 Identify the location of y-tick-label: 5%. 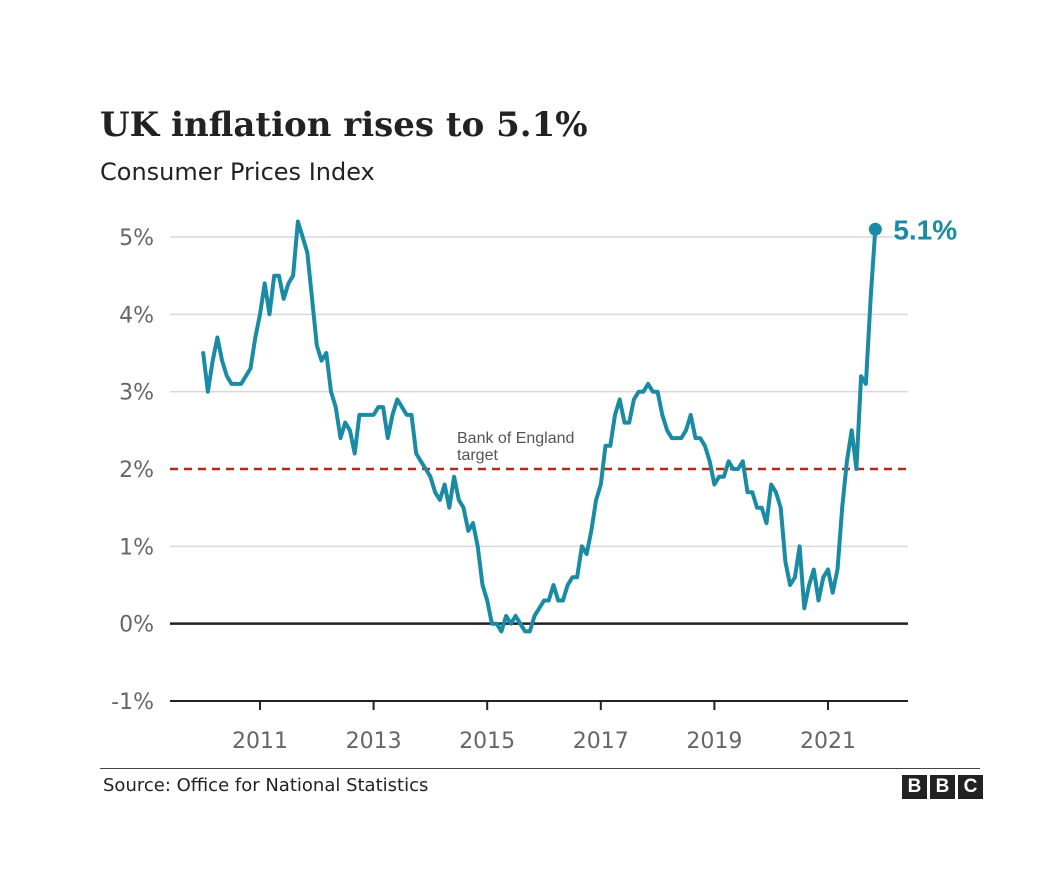
(136, 238).